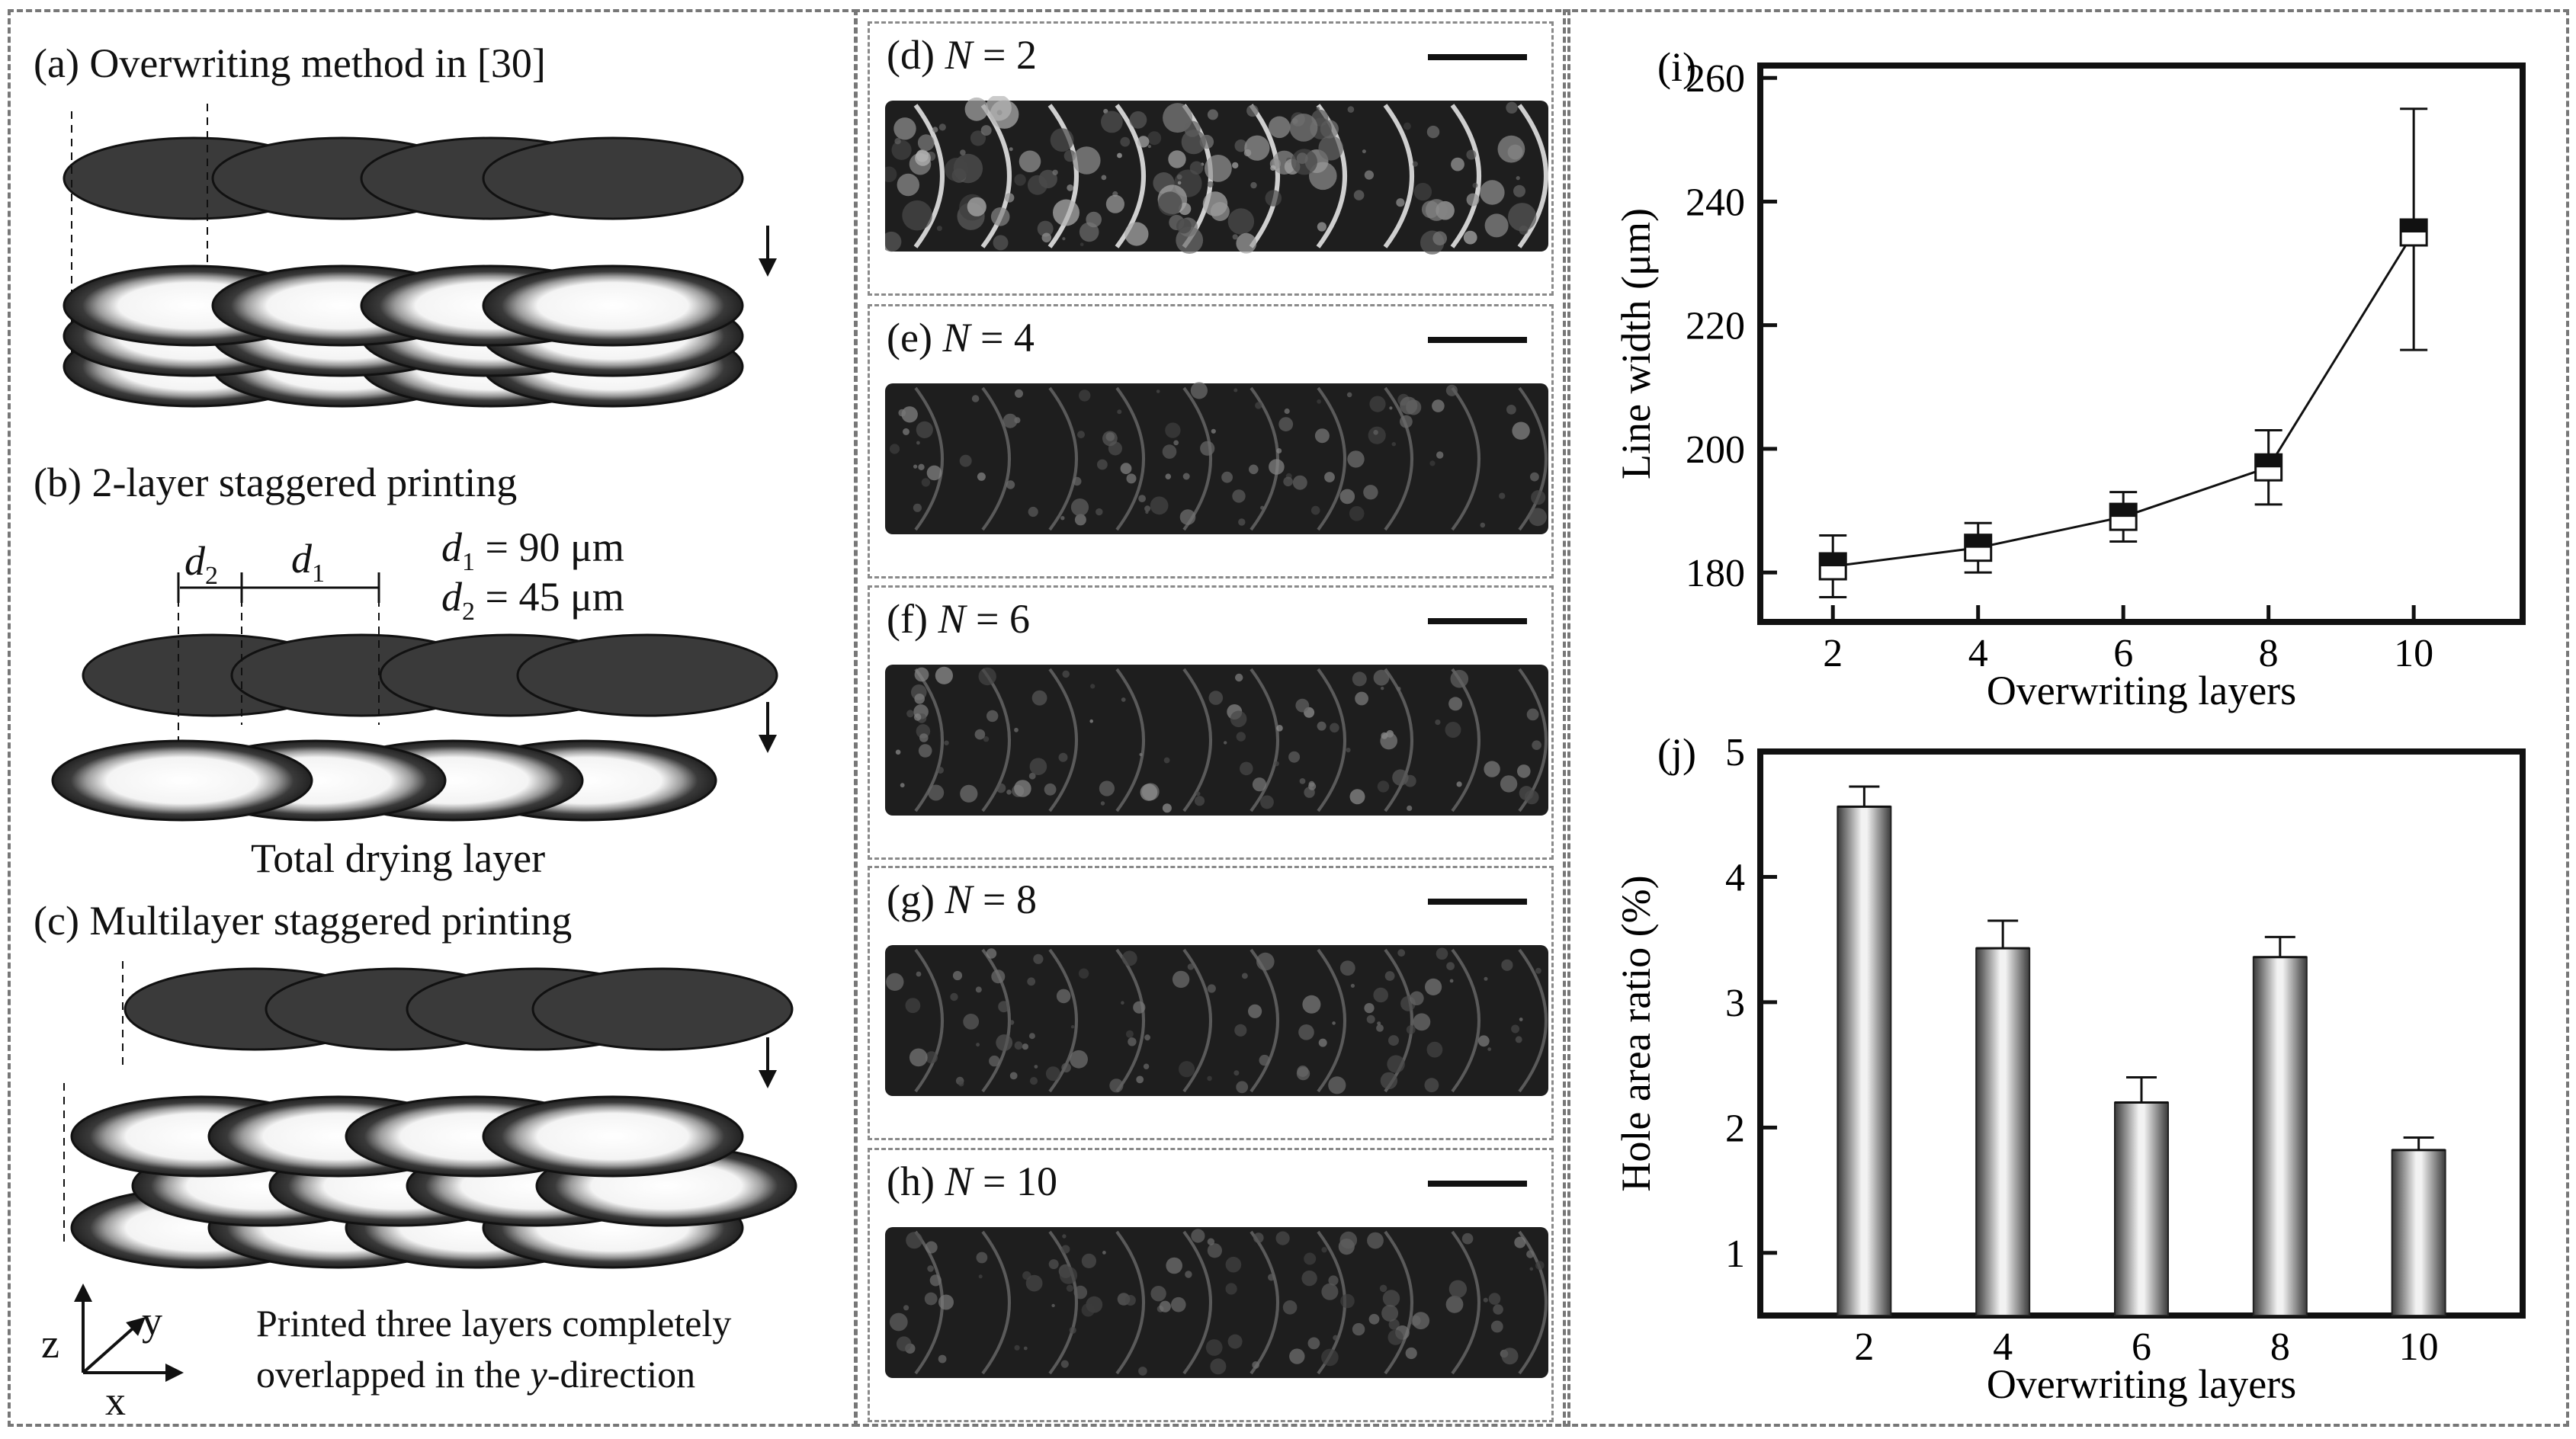 The width and height of the screenshot is (2576, 1439). I want to click on panel-b-label: (b) 2-layer staggered printing, so click(276, 483).